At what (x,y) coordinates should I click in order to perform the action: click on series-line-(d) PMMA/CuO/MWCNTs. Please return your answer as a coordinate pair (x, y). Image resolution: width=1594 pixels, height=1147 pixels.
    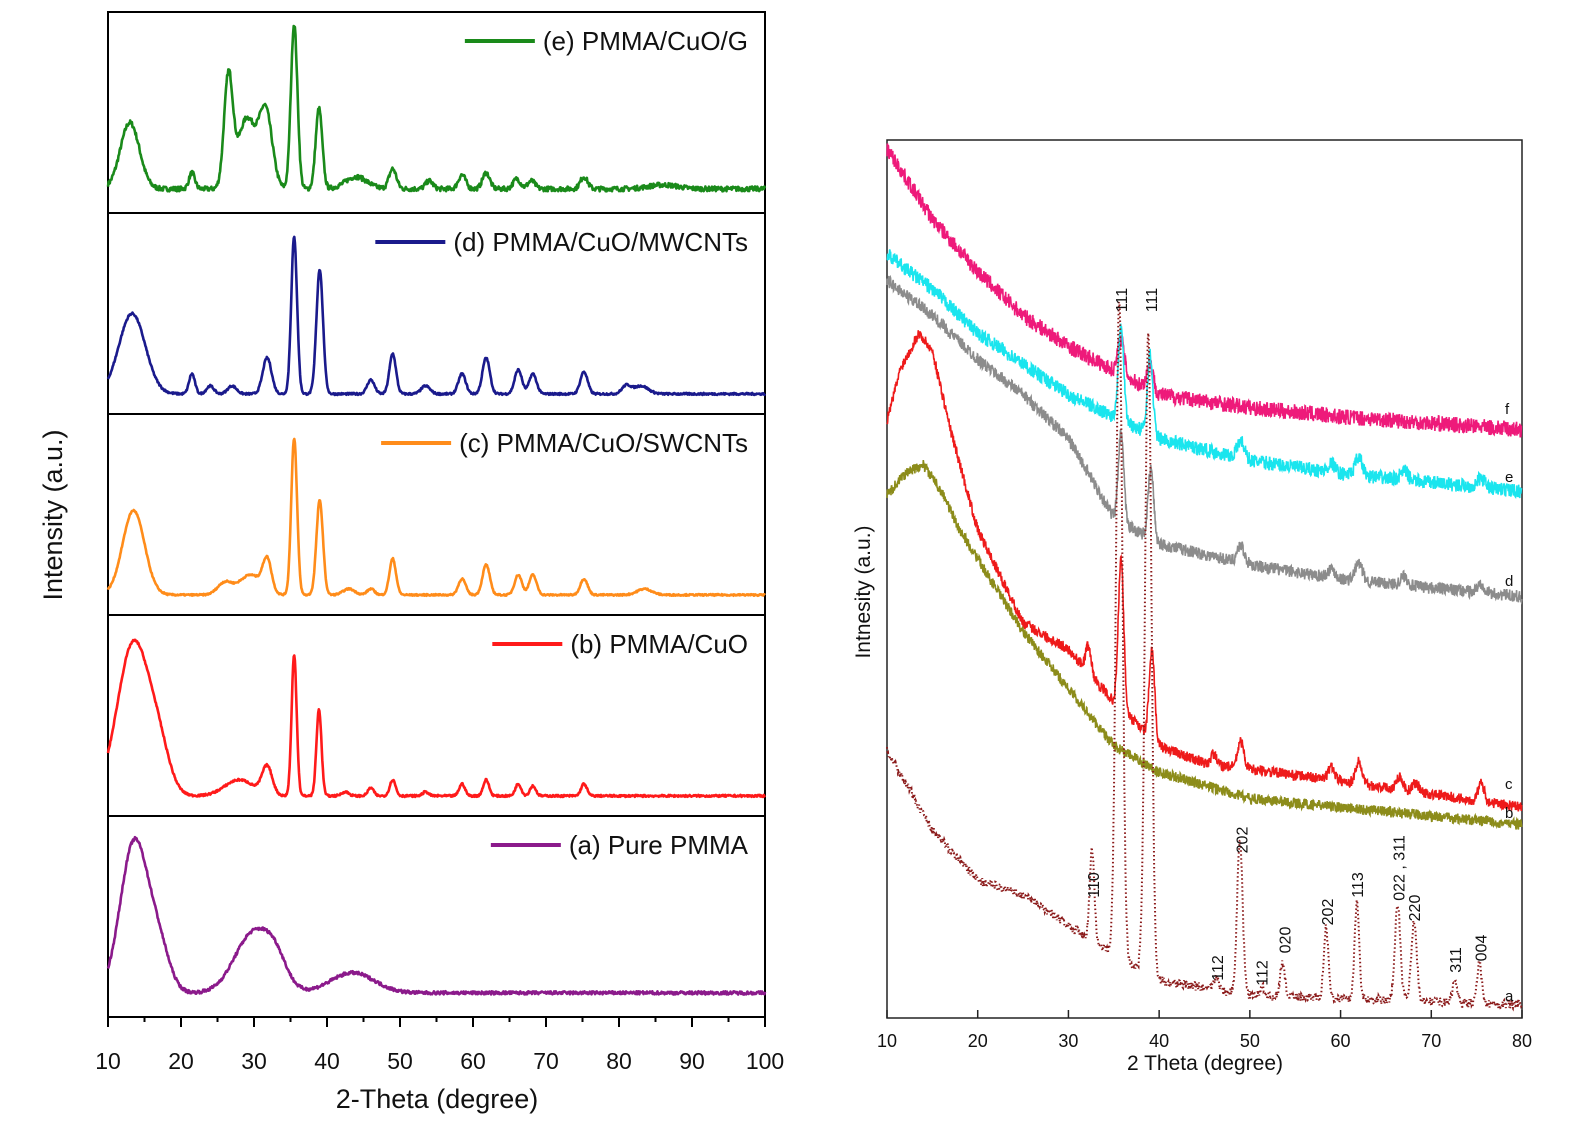
    Looking at the image, I should click on (436, 316).